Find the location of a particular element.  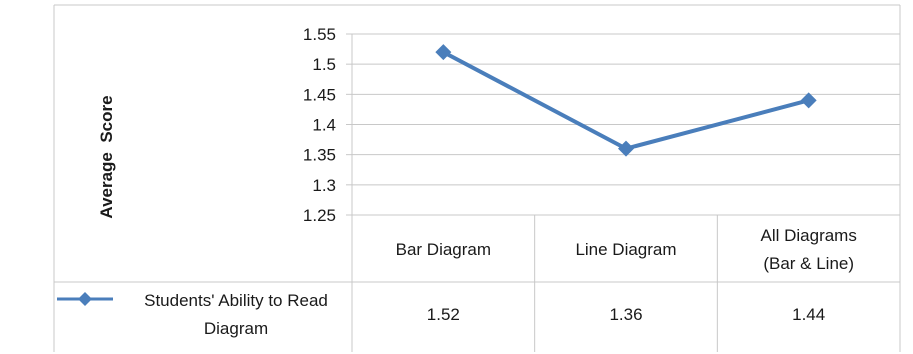

category-label: Line Diagram is located at coordinates (625, 249).